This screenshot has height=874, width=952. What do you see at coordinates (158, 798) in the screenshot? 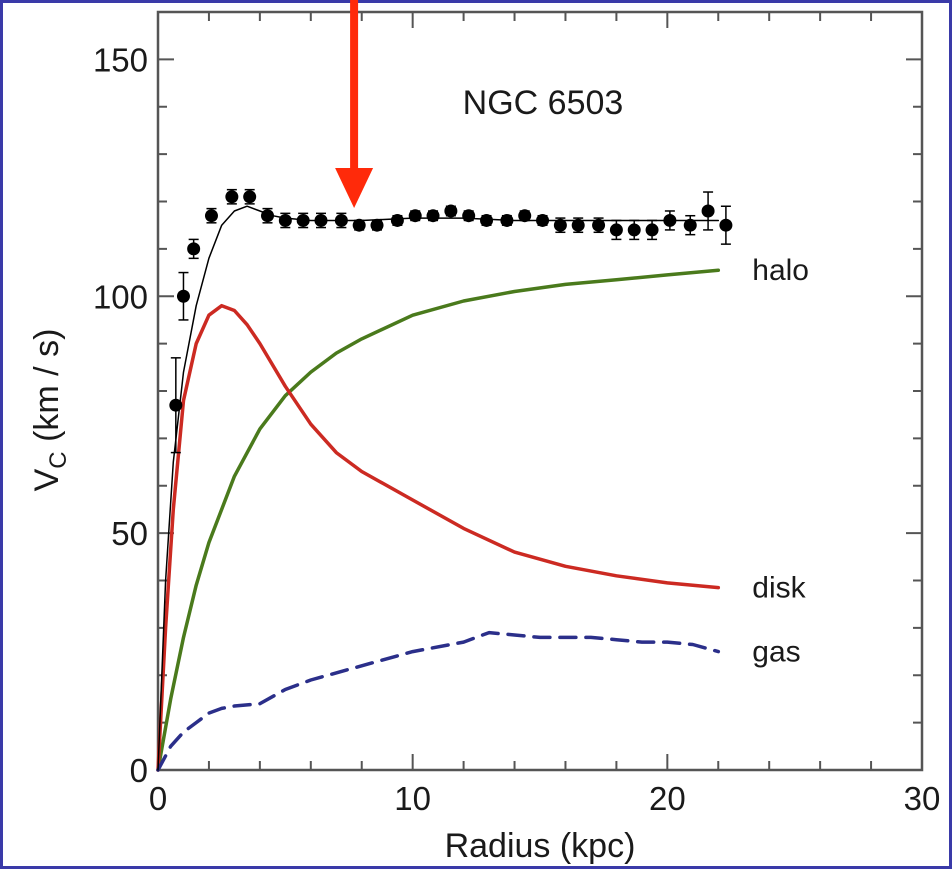
I see `x-tick-label: 0` at bounding box center [158, 798].